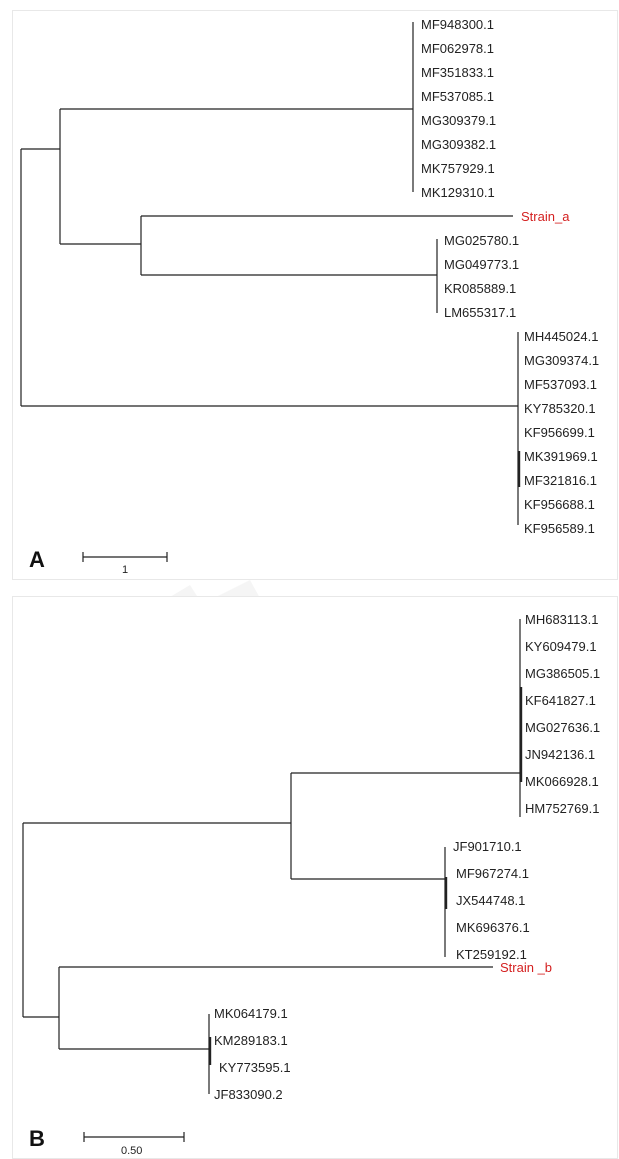 This screenshot has height=1159, width=619. Describe the element at coordinates (37, 1138) in the screenshot. I see `panel-letter: B` at that location.